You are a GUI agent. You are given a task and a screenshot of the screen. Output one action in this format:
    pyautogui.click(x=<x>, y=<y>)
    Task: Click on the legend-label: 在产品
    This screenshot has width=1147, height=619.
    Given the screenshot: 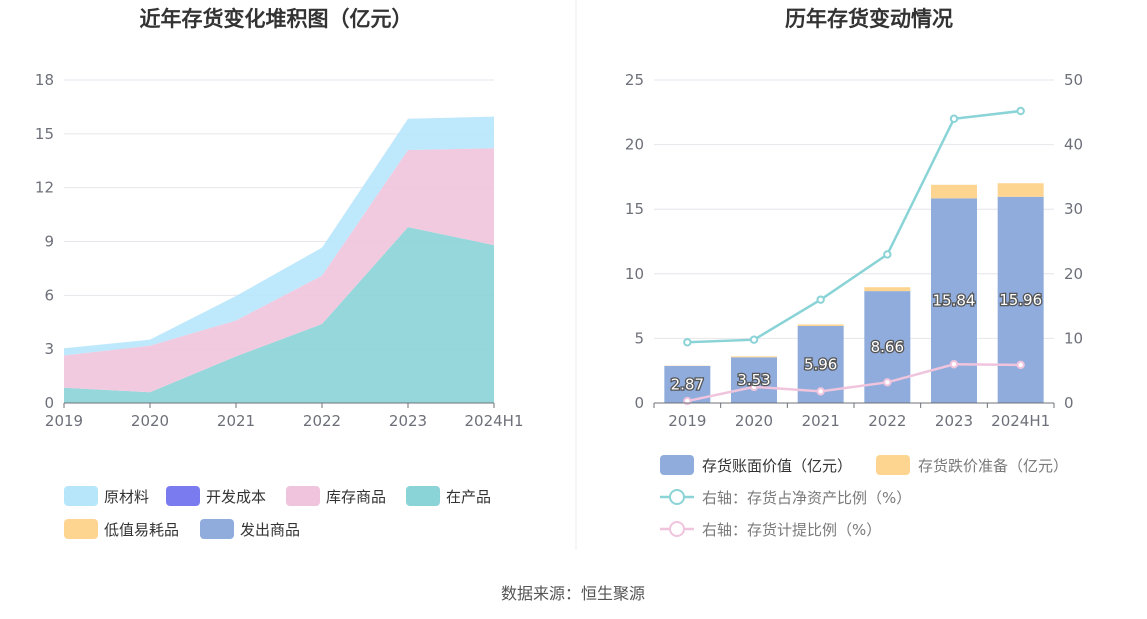 What is the action you would take?
    pyautogui.click(x=468, y=497)
    